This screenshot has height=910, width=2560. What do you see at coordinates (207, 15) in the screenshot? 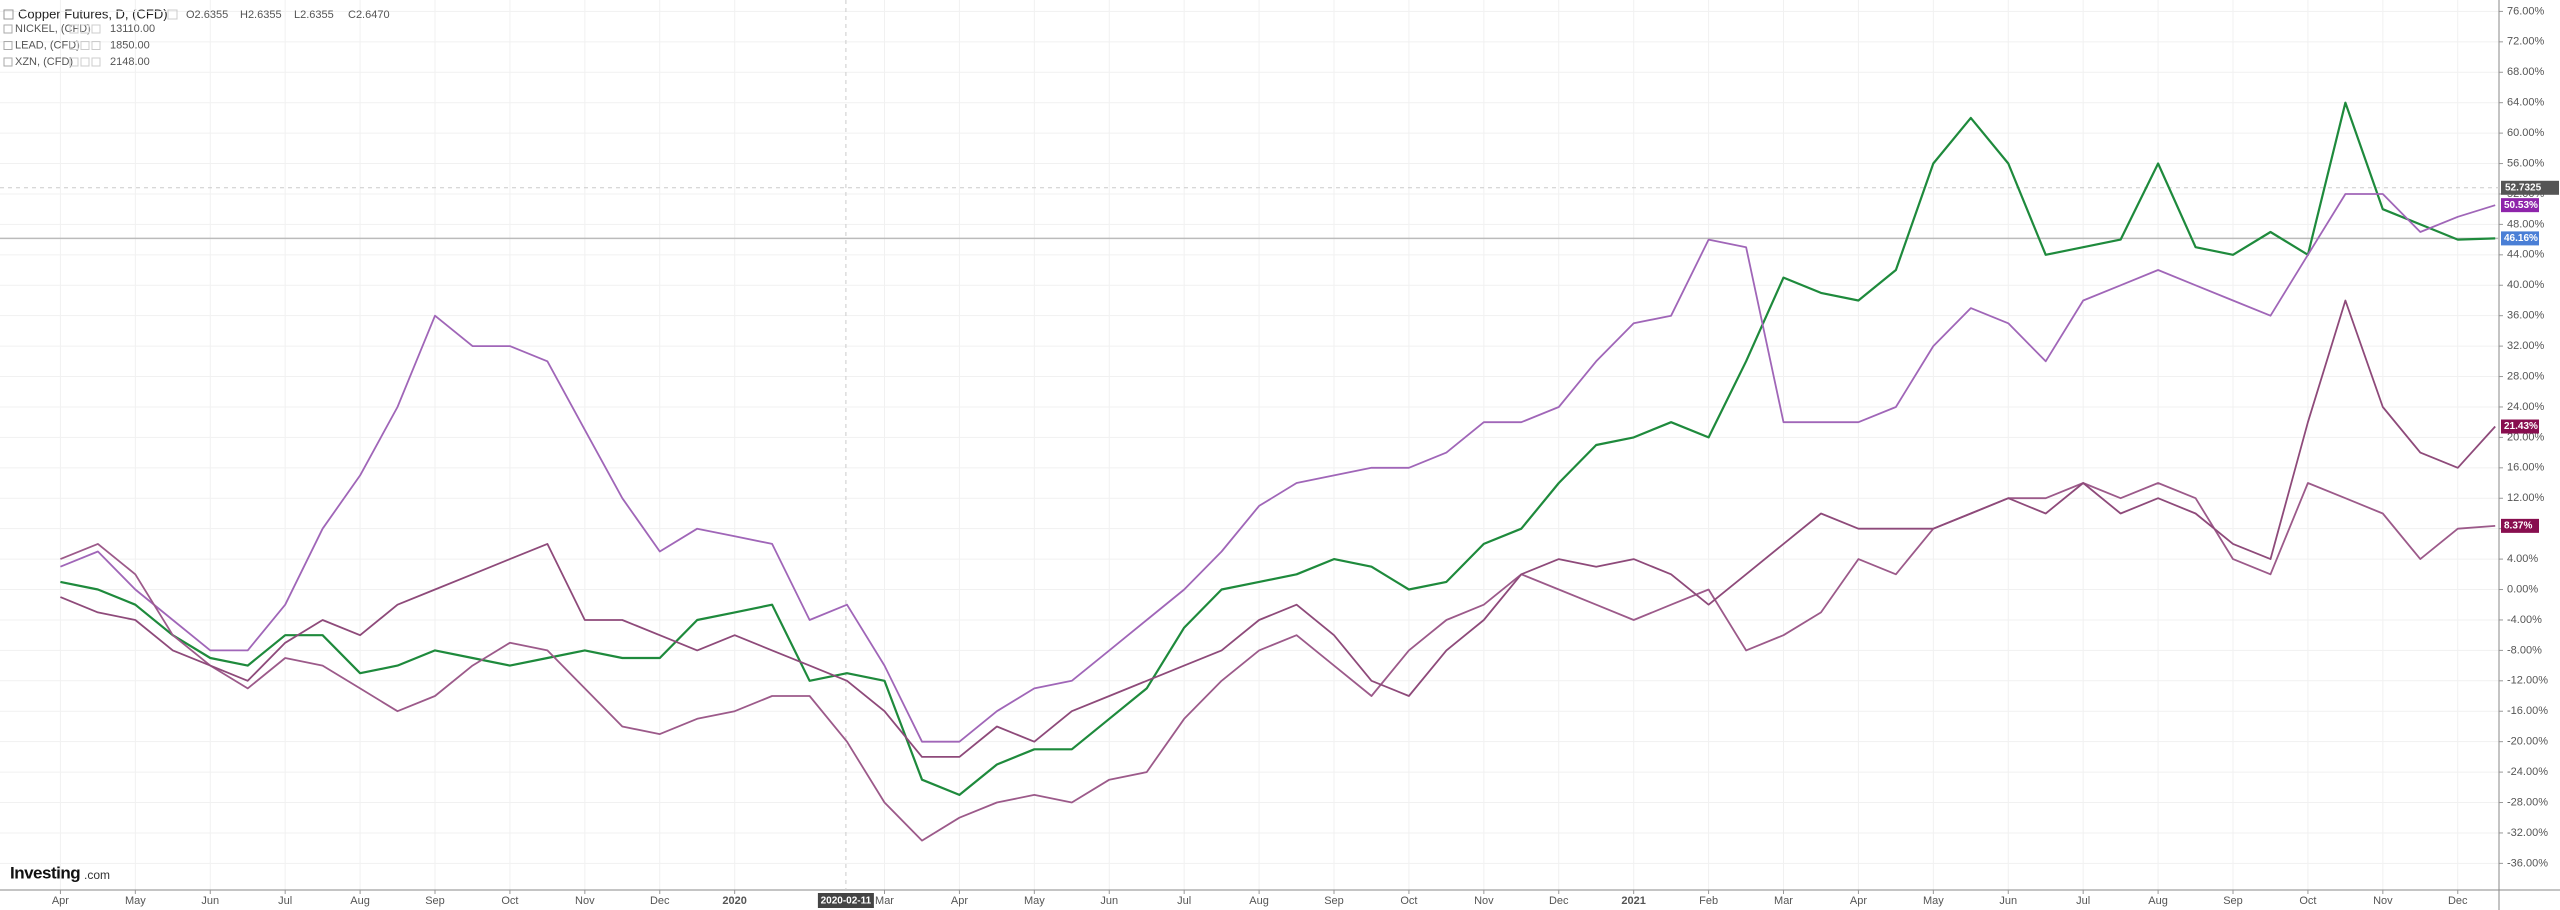
I see `ohlc-value: O2.6355` at bounding box center [207, 15].